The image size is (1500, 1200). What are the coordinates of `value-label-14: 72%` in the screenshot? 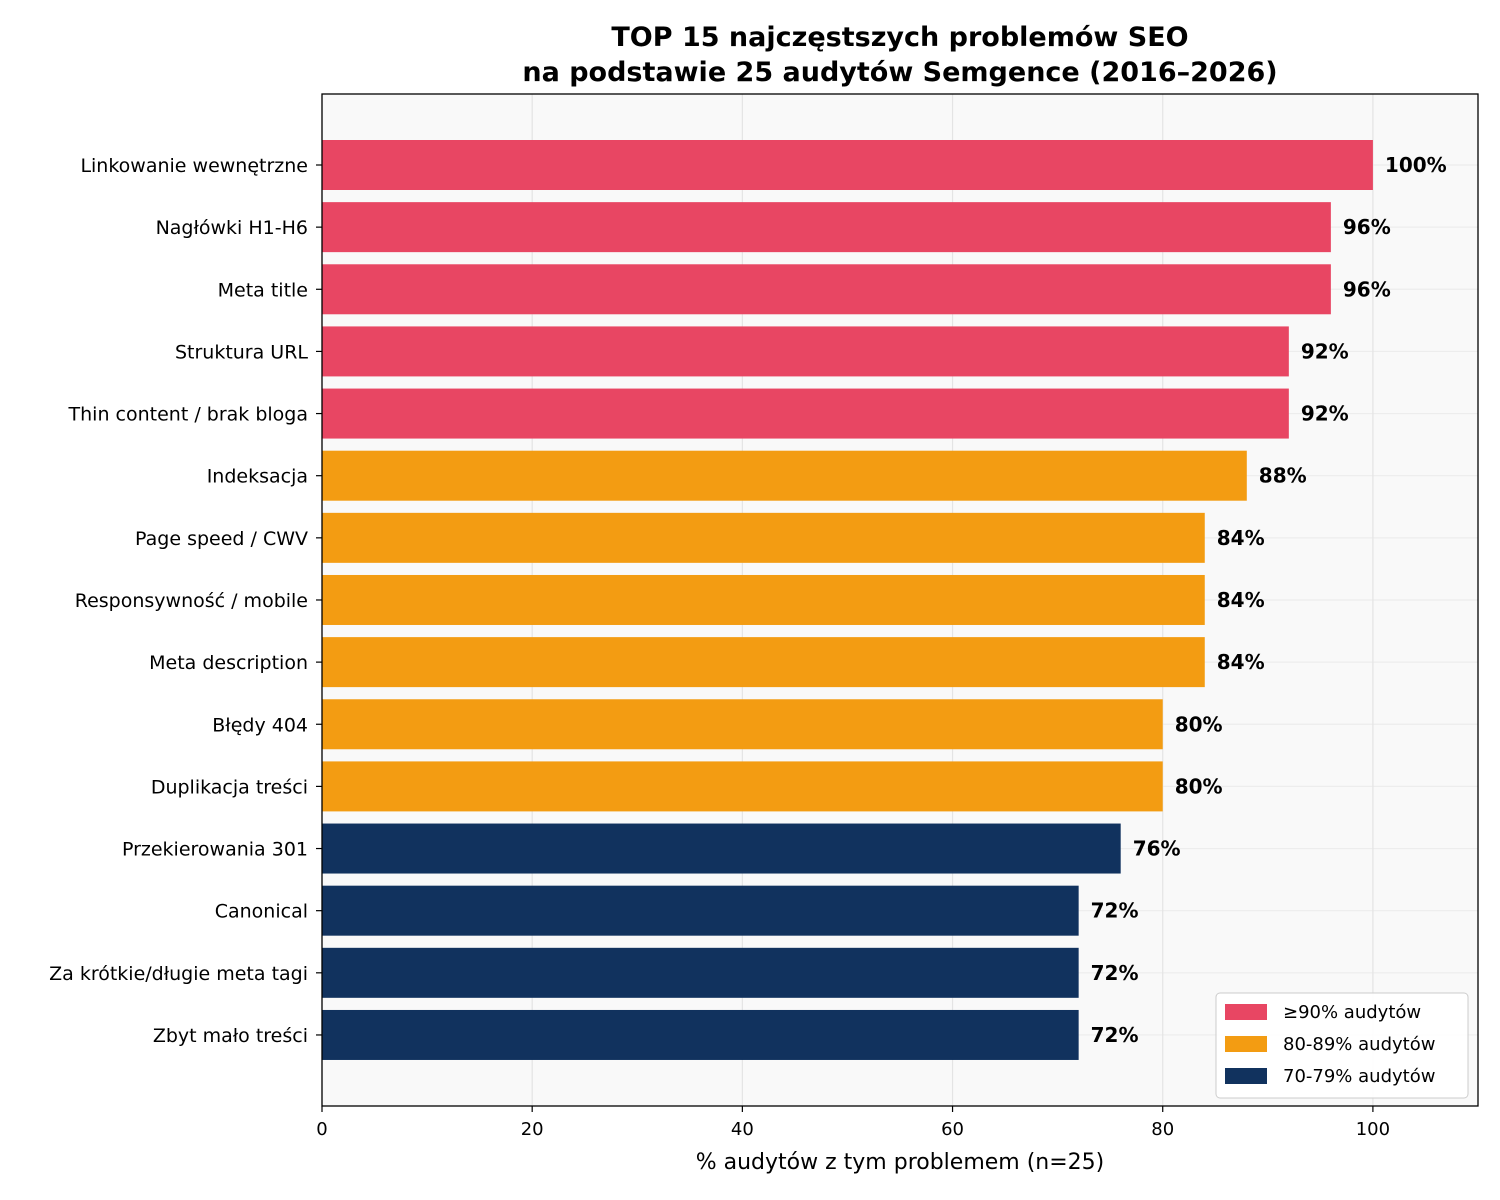 It's located at (1115, 1035).